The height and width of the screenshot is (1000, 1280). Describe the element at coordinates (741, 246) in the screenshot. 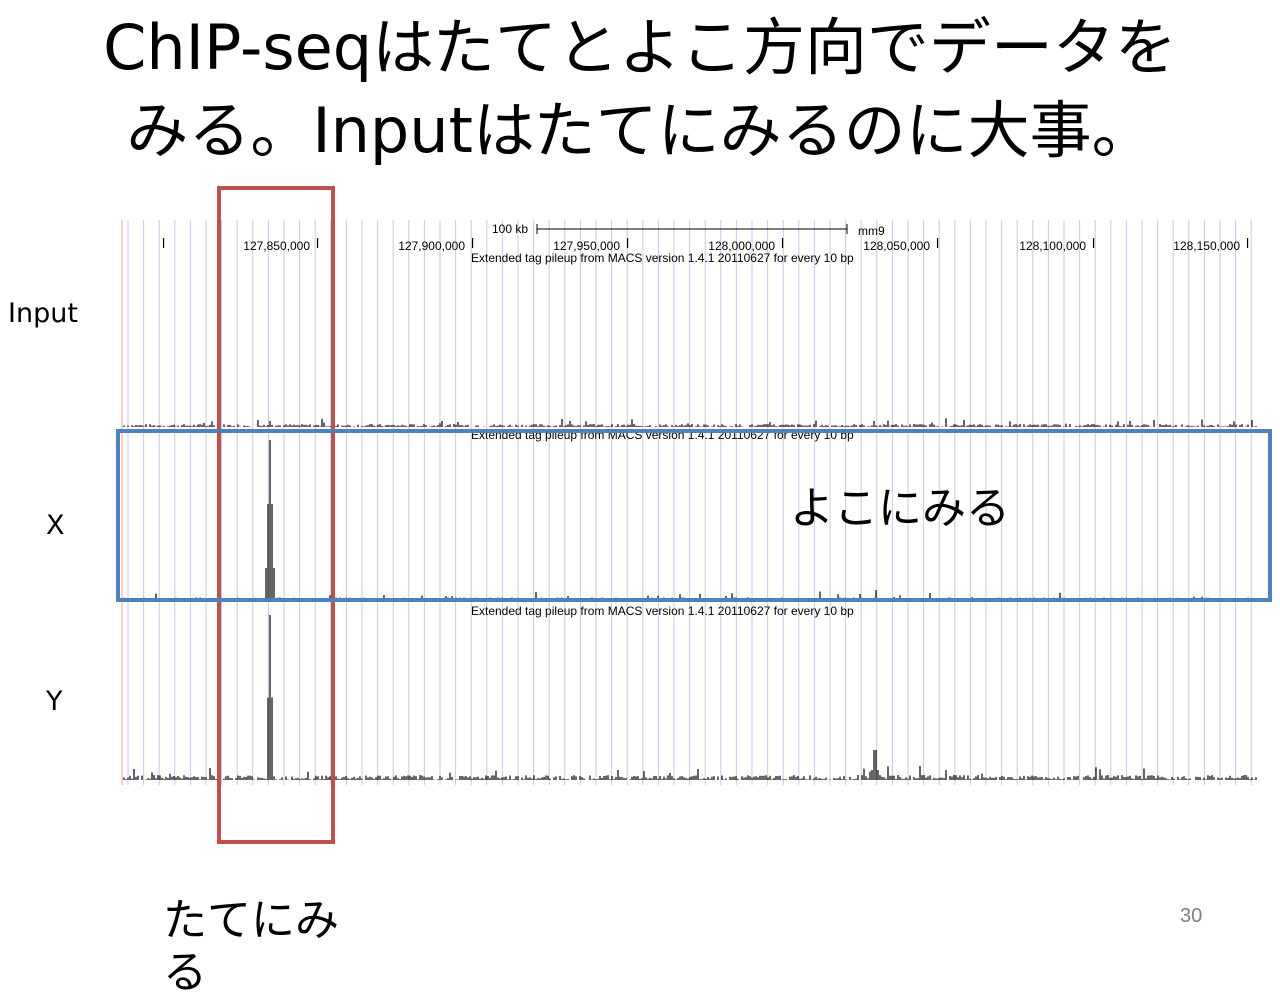

I see `position-label: 128,000,000` at that location.